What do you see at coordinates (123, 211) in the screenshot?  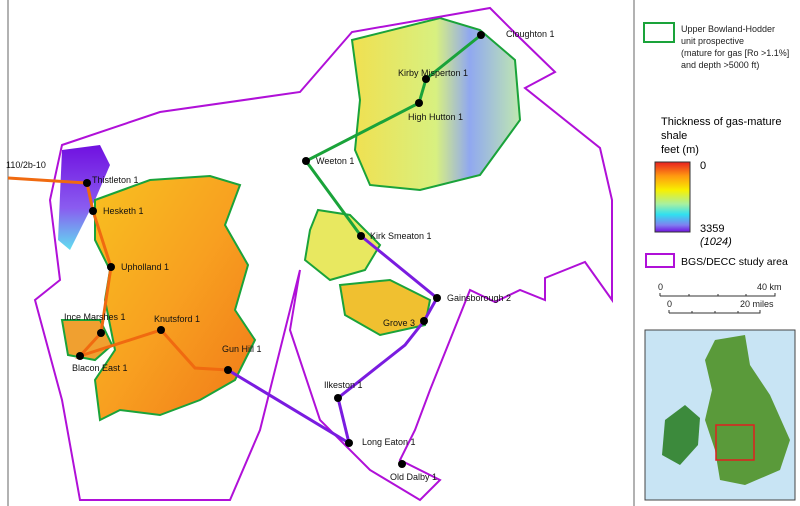 I see `svg-text: Hesketh 1` at bounding box center [123, 211].